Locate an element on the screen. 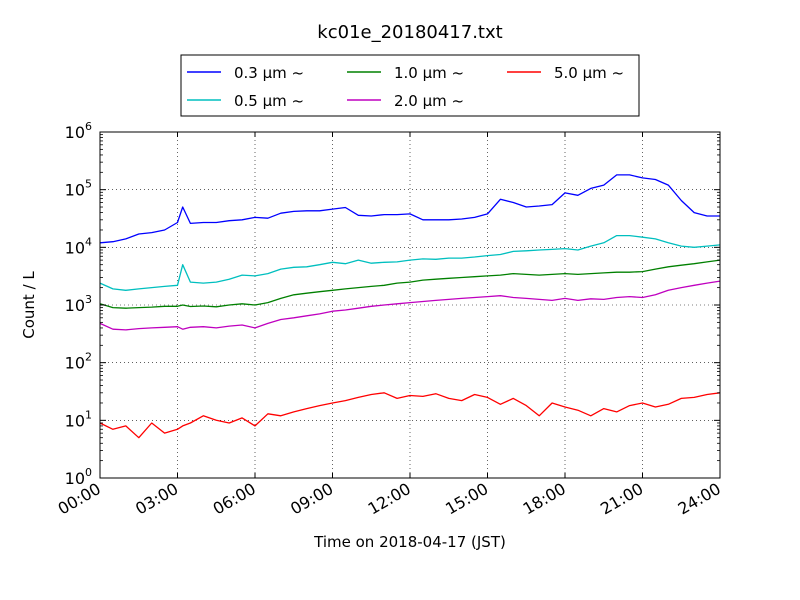  chart-title: kc01e_20180417.txt is located at coordinates (409, 32).